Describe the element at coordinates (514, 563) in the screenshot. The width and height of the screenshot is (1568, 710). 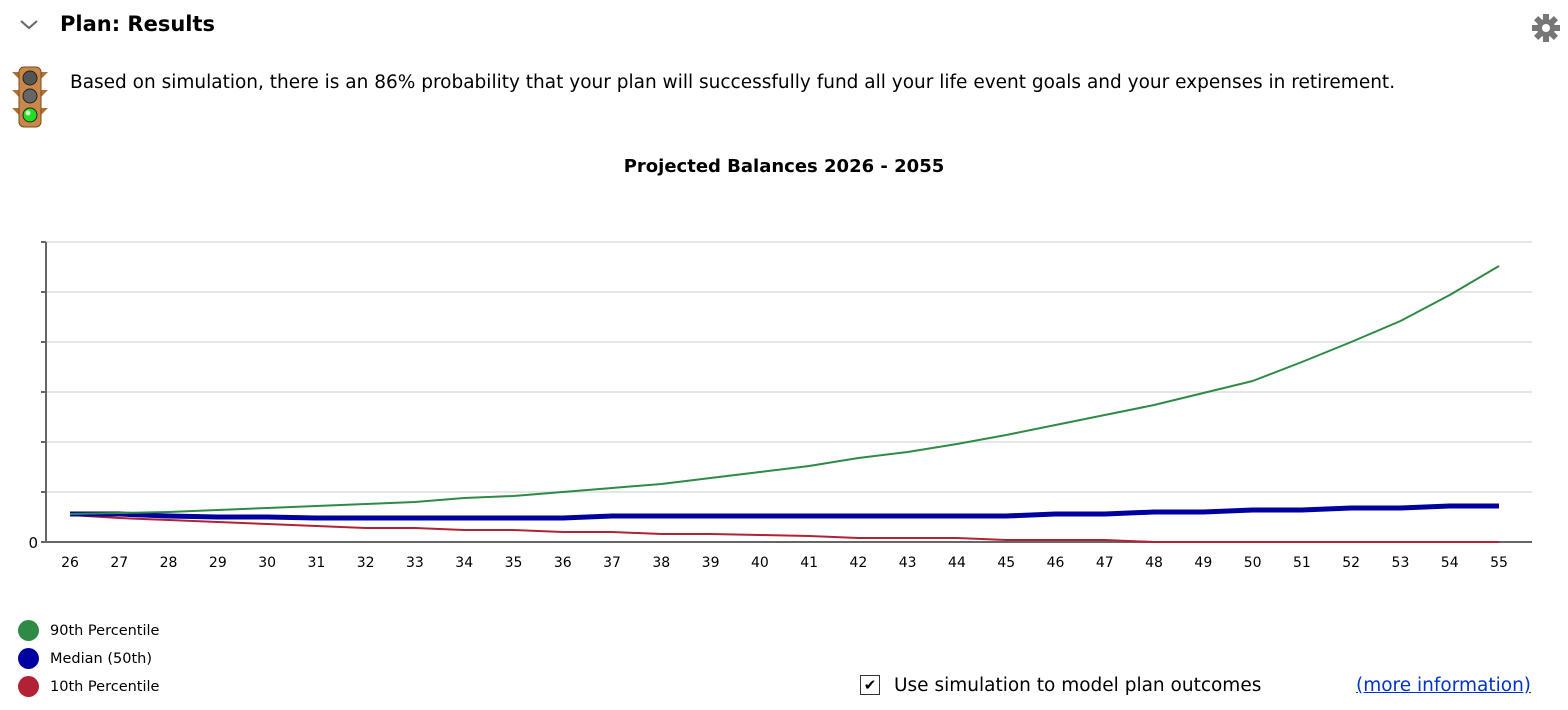
I see `x-tick-label: 35` at that location.